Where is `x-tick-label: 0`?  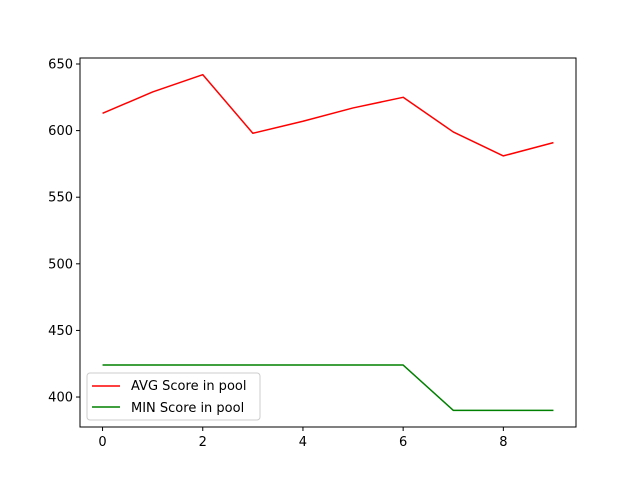 x-tick-label: 0 is located at coordinates (102, 442).